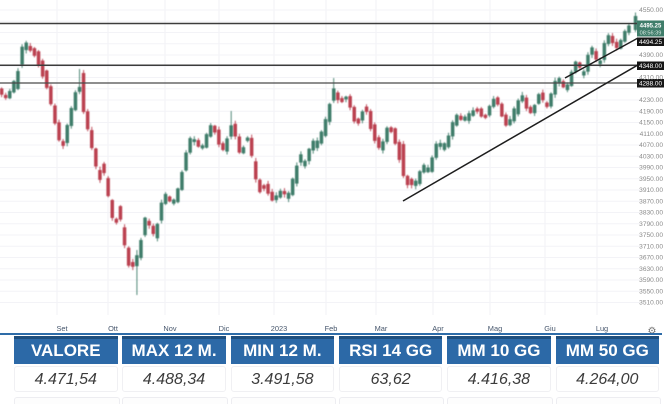  Describe the element at coordinates (381, 328) in the screenshot. I see `svg-text: Mar` at that location.